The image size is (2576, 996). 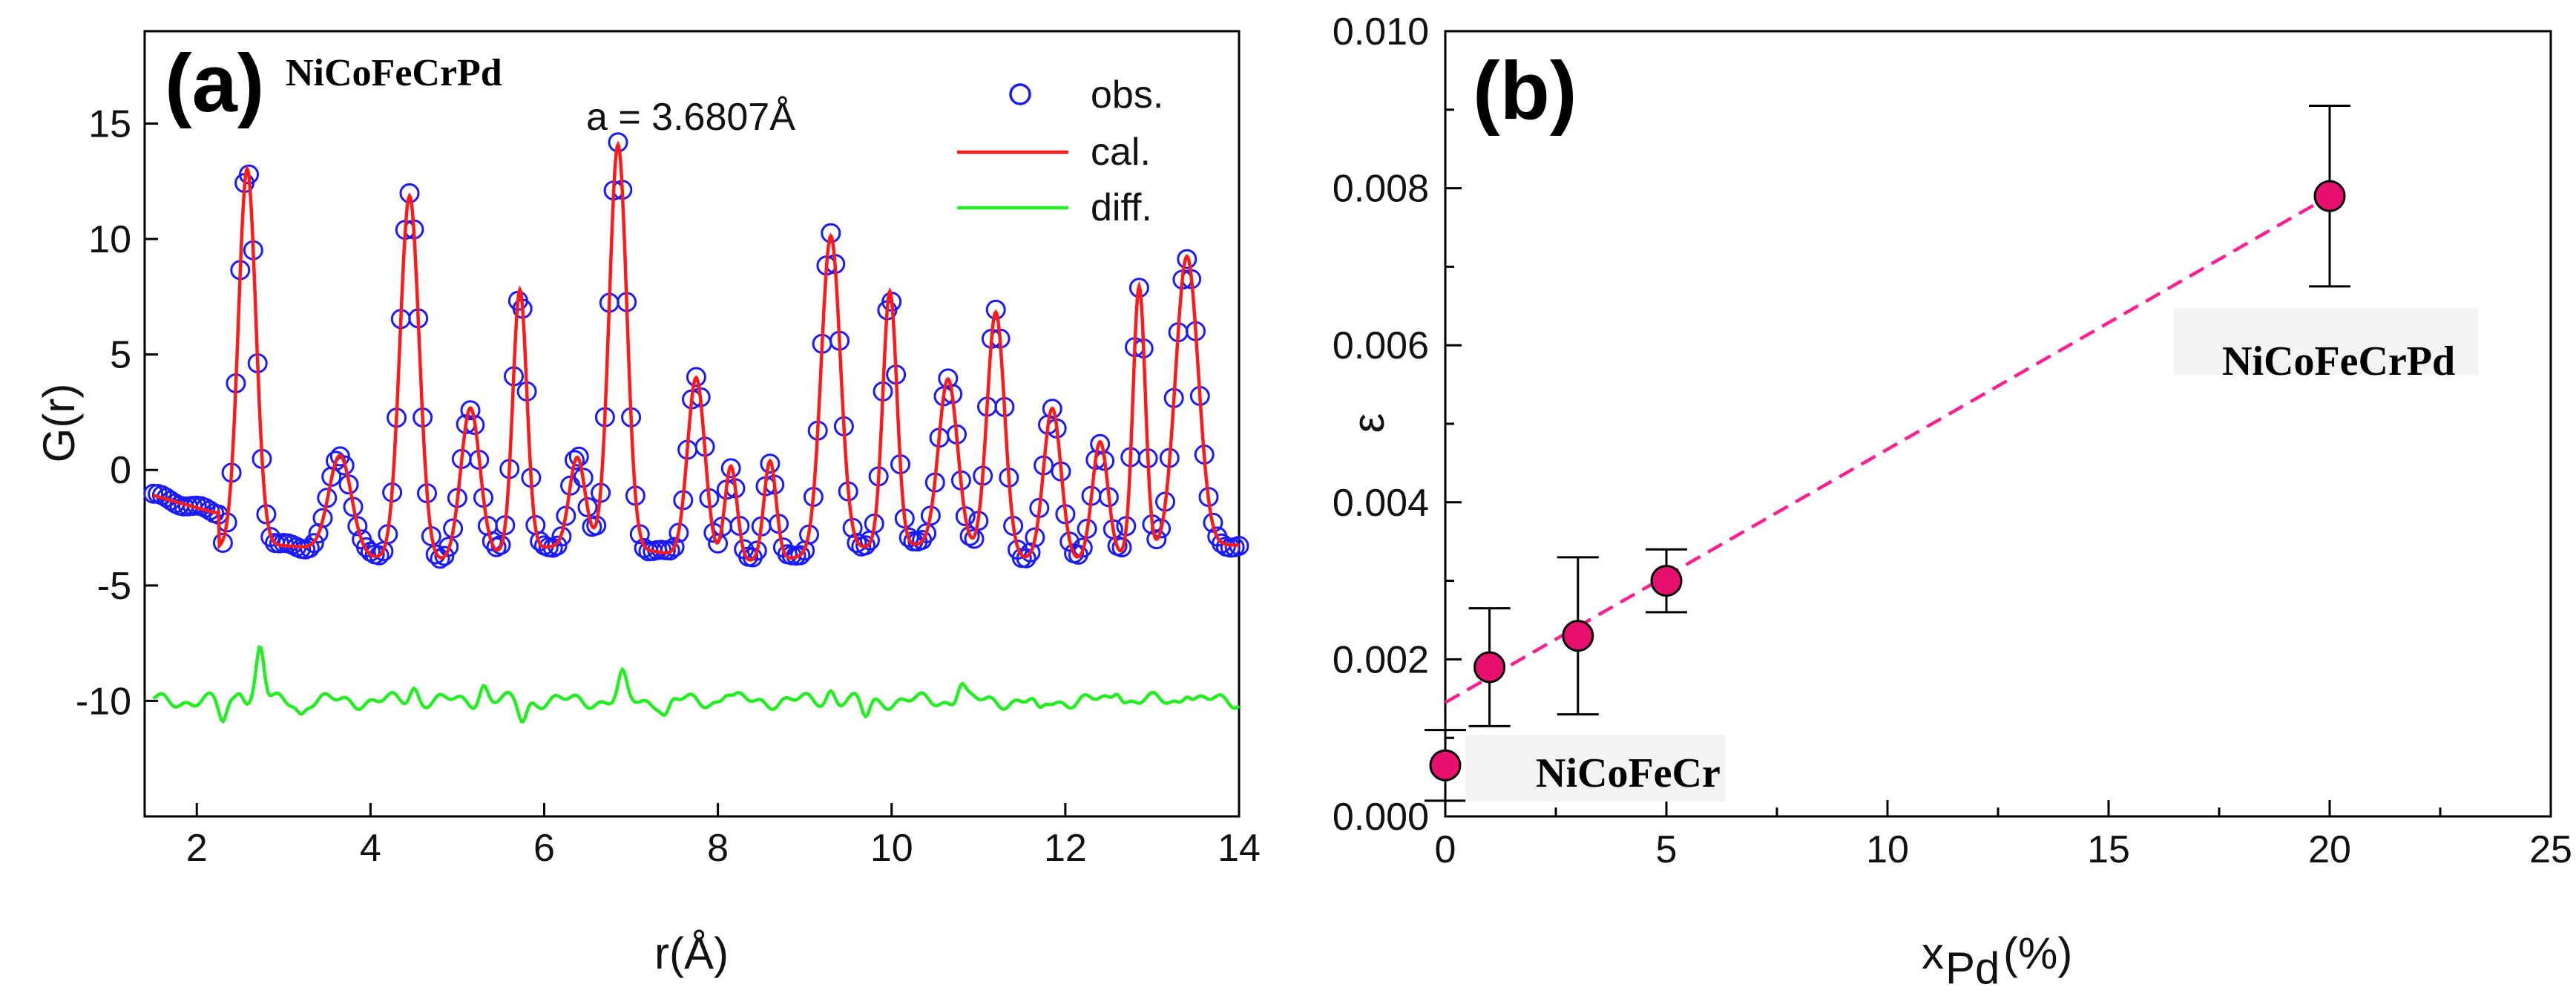 What do you see at coordinates (117, 412) in the screenshot?
I see `y-axis-a: -10 -5 0 5 10 15` at bounding box center [117, 412].